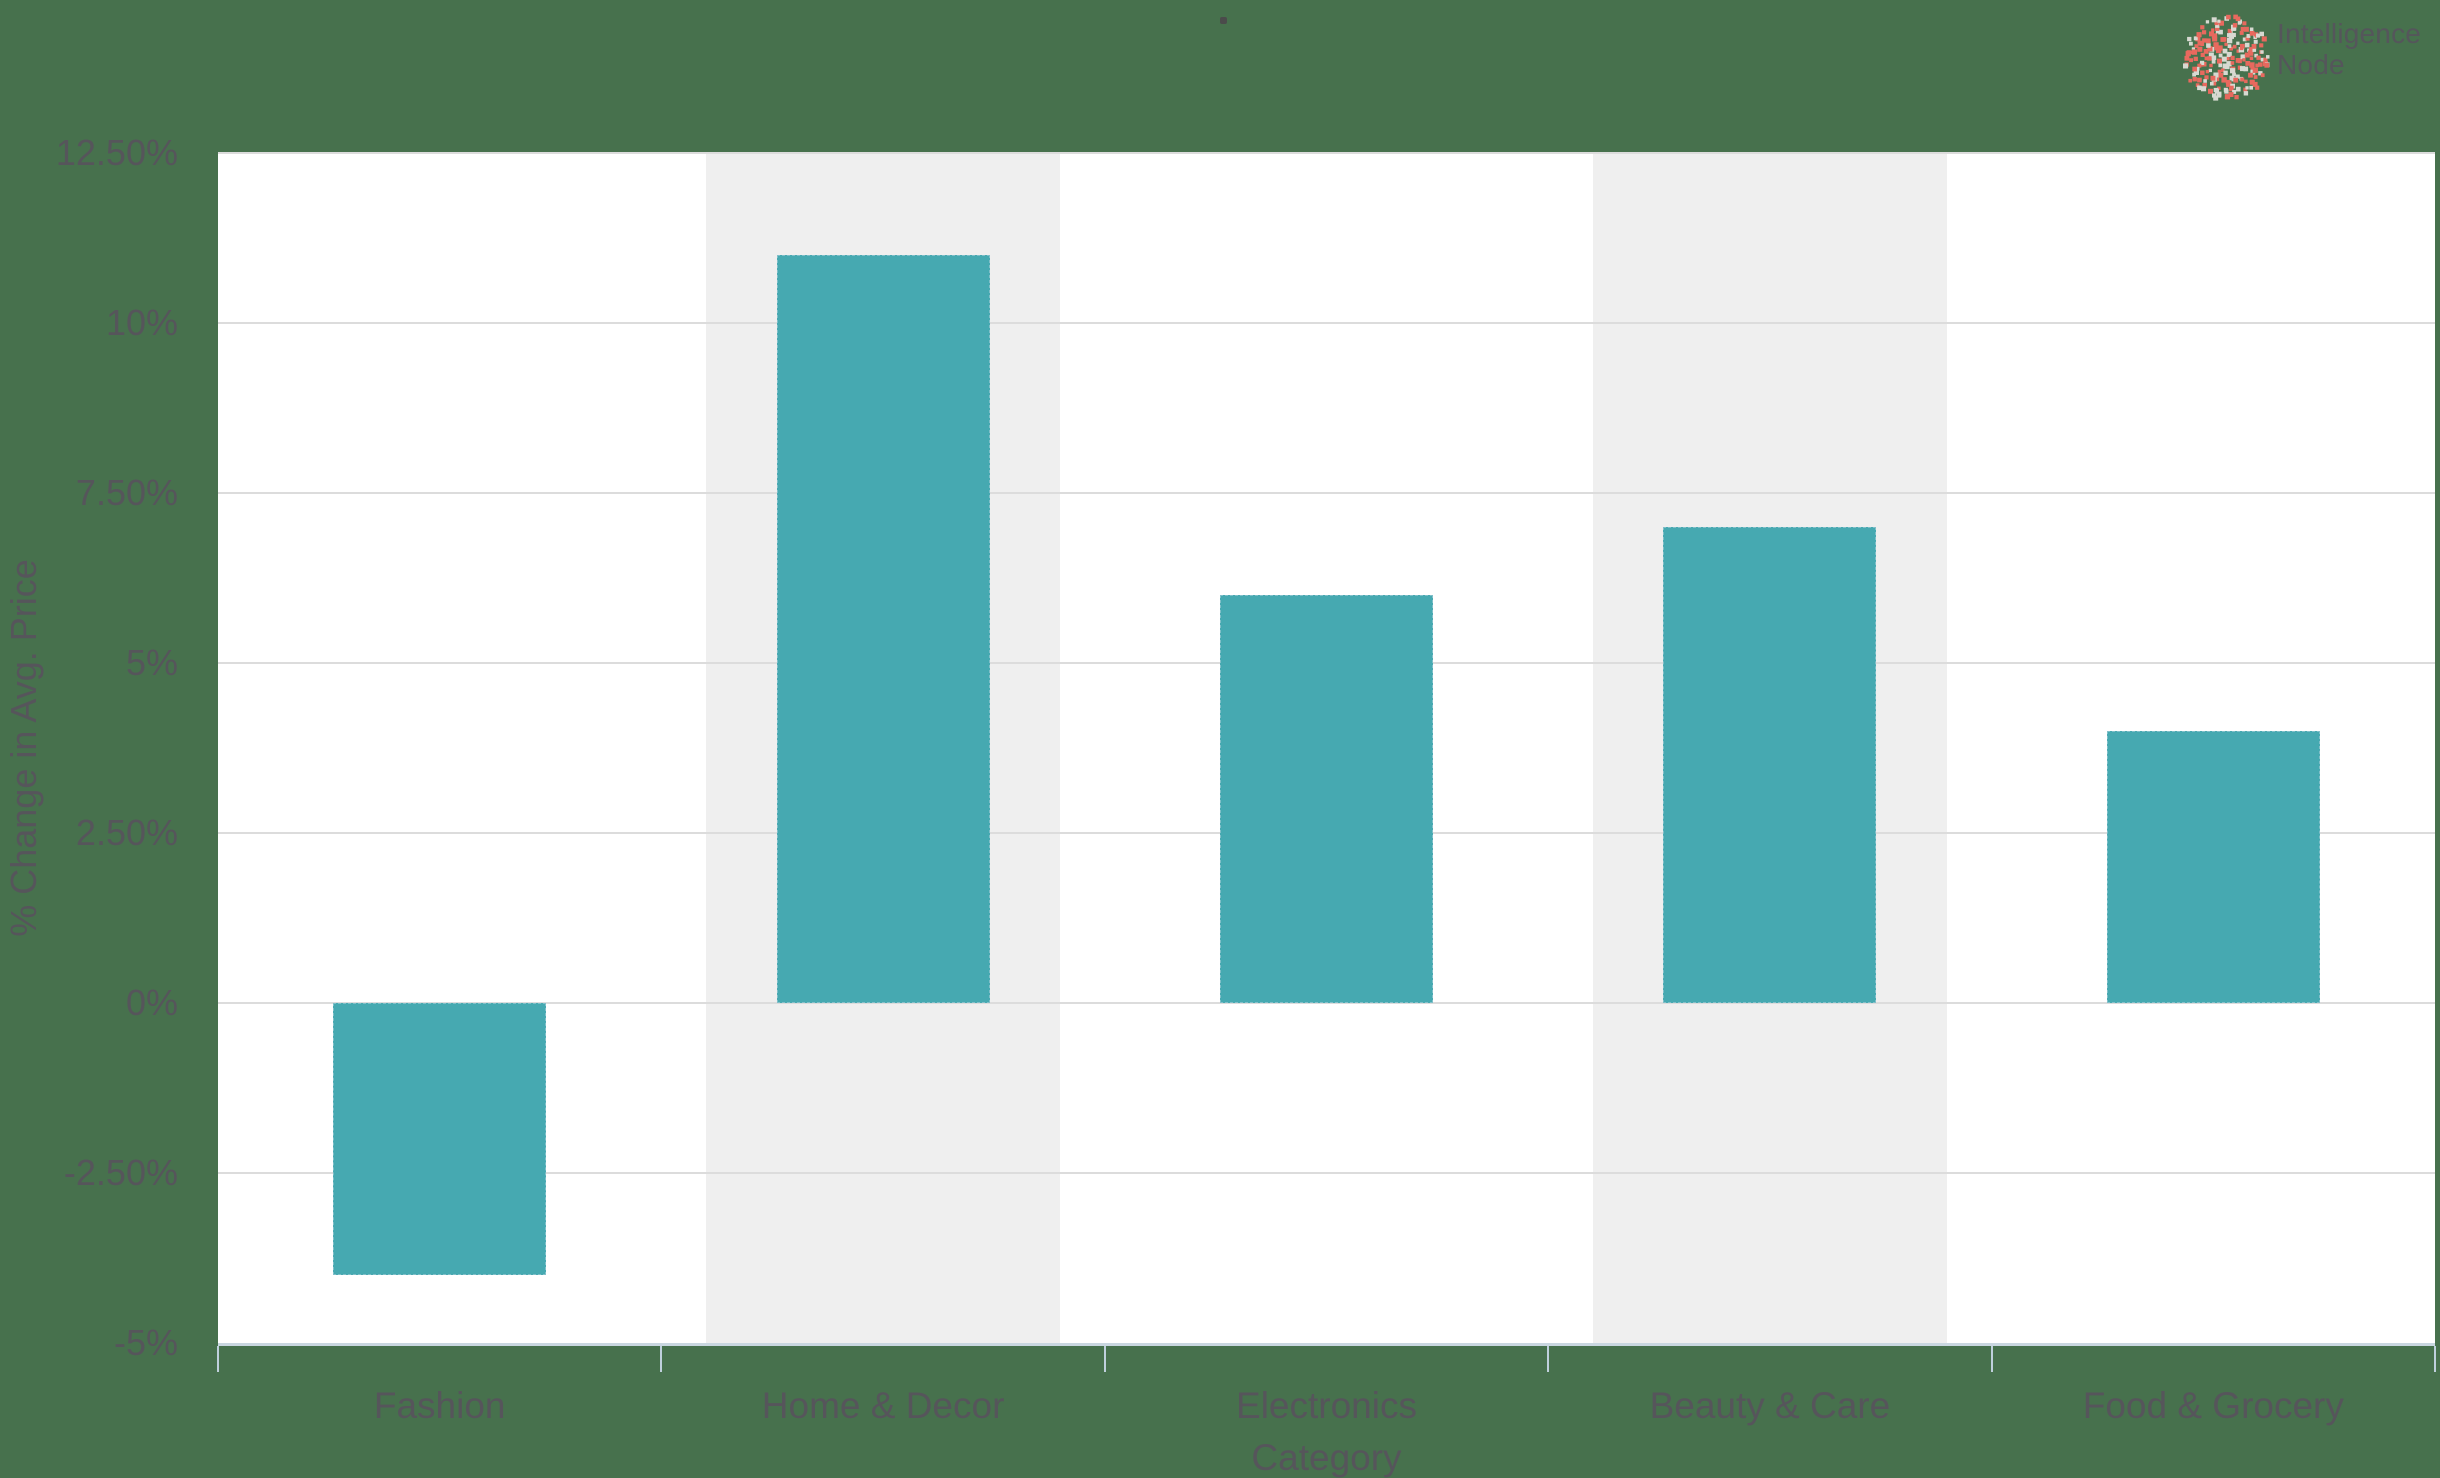 This screenshot has width=2440, height=1478. Describe the element at coordinates (126, 832) in the screenshot. I see `y-axis-tick-label: 2.50%` at that location.